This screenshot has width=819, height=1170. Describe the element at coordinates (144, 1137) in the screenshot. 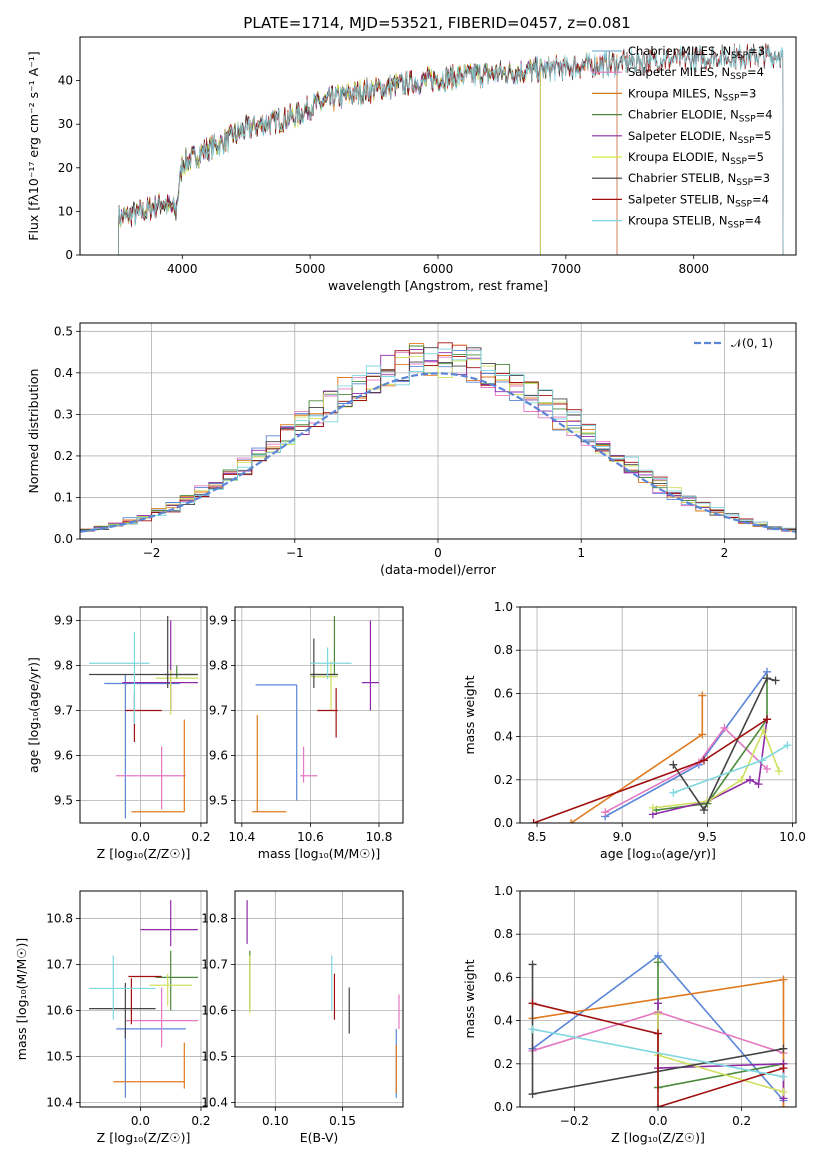

I see `mass-vs-Z-xlabel: Z [log₁₀(Z/Z☉)]` at that location.